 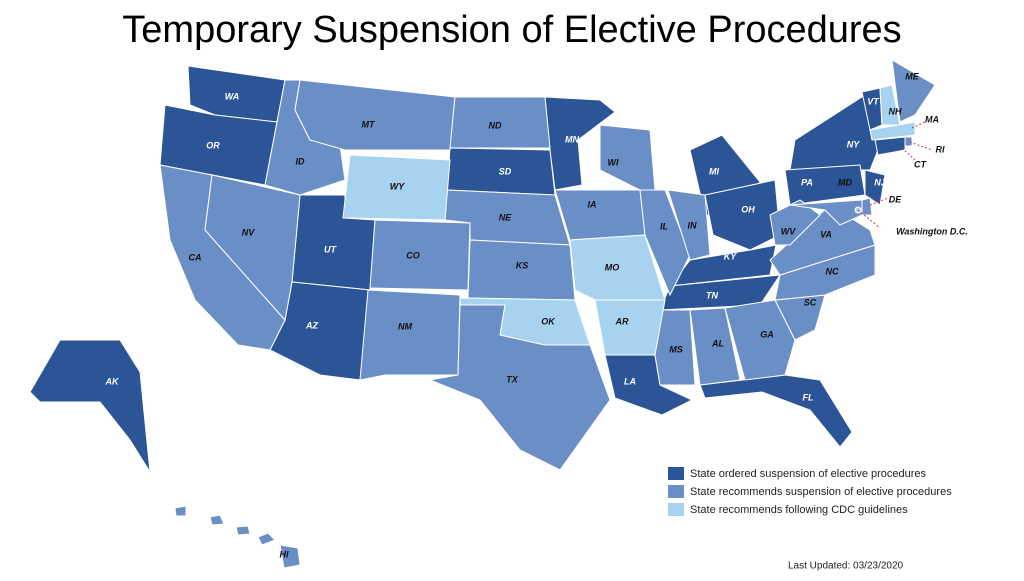 I want to click on state-label: OR, so click(x=213, y=145).